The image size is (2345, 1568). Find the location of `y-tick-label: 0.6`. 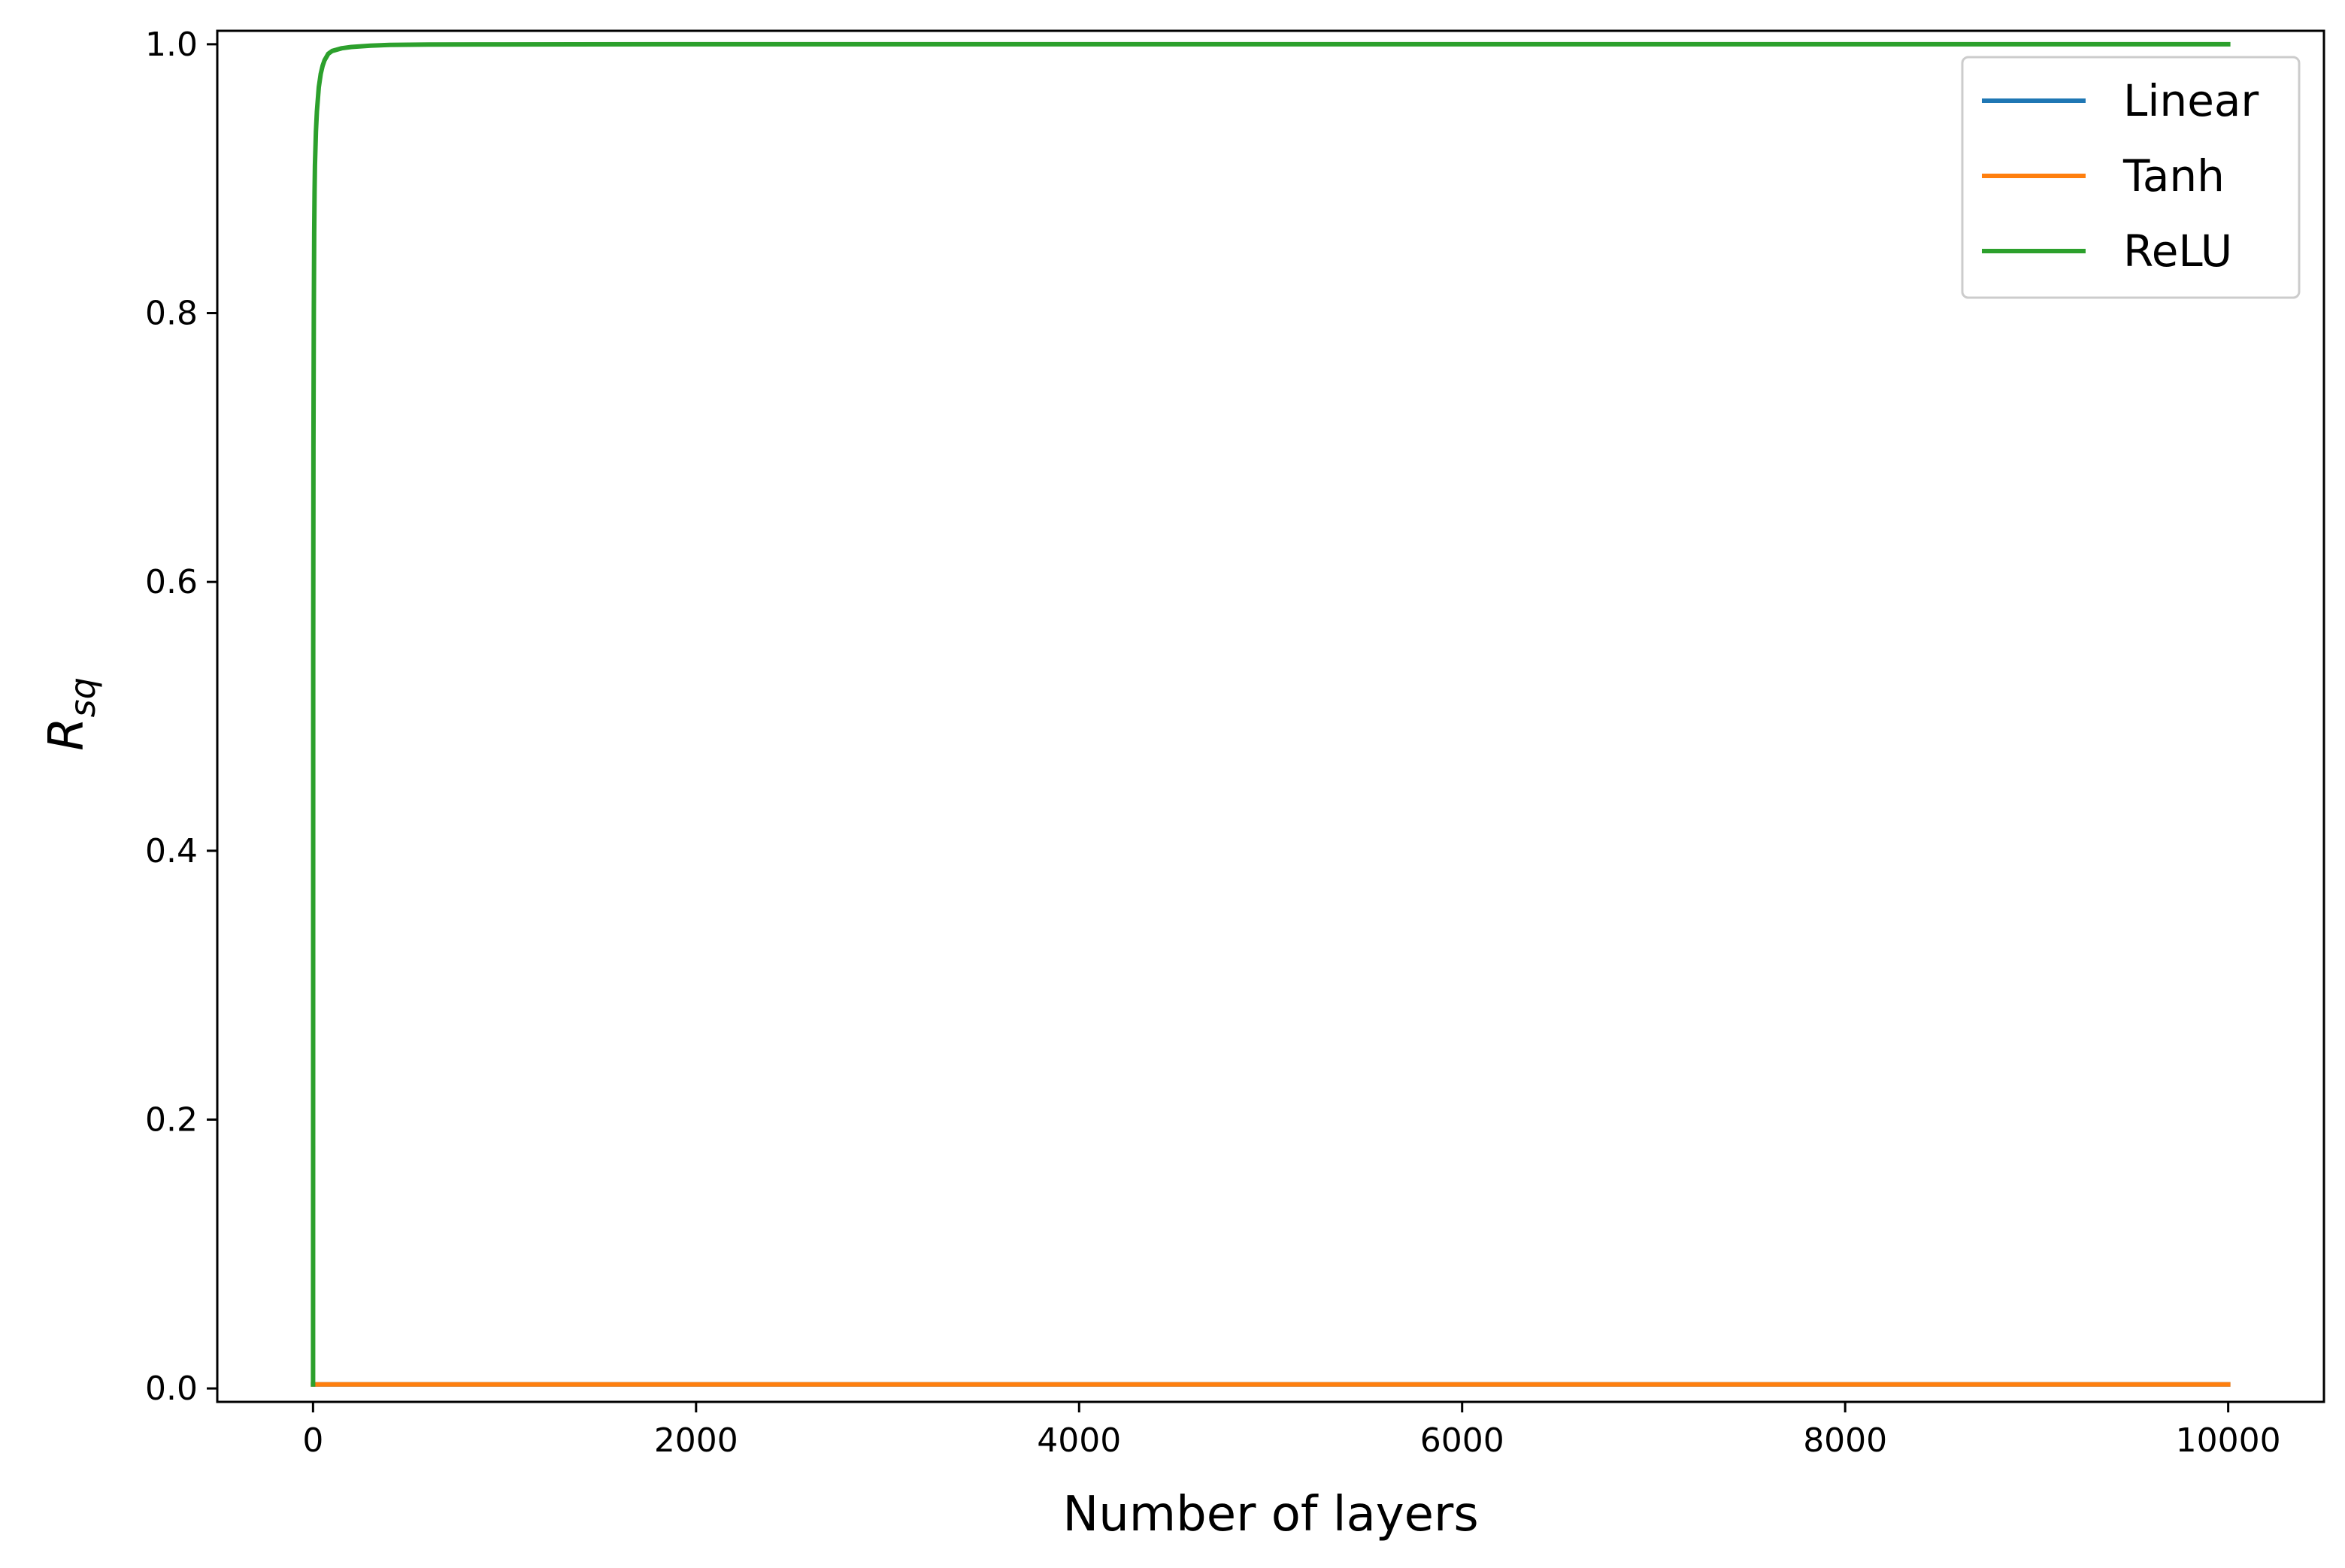

y-tick-label: 0.6 is located at coordinates (171, 582).